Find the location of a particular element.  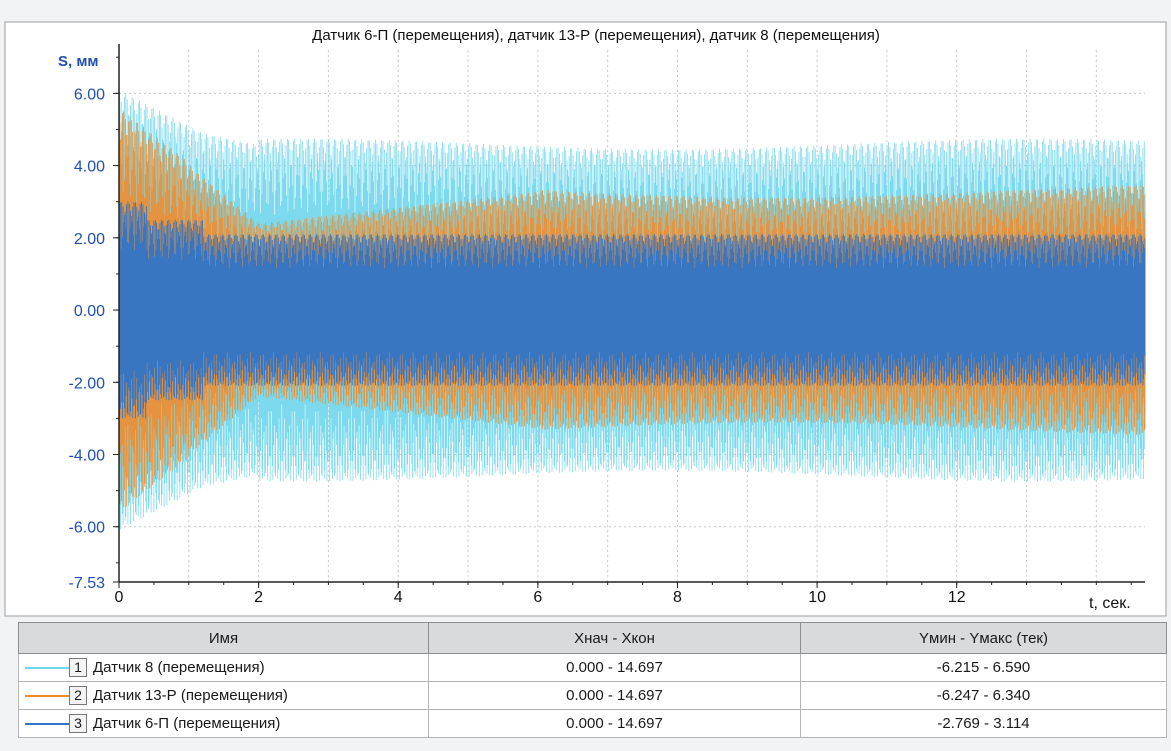

series-name: Датчик 8 (перемещения) is located at coordinates (179, 667).